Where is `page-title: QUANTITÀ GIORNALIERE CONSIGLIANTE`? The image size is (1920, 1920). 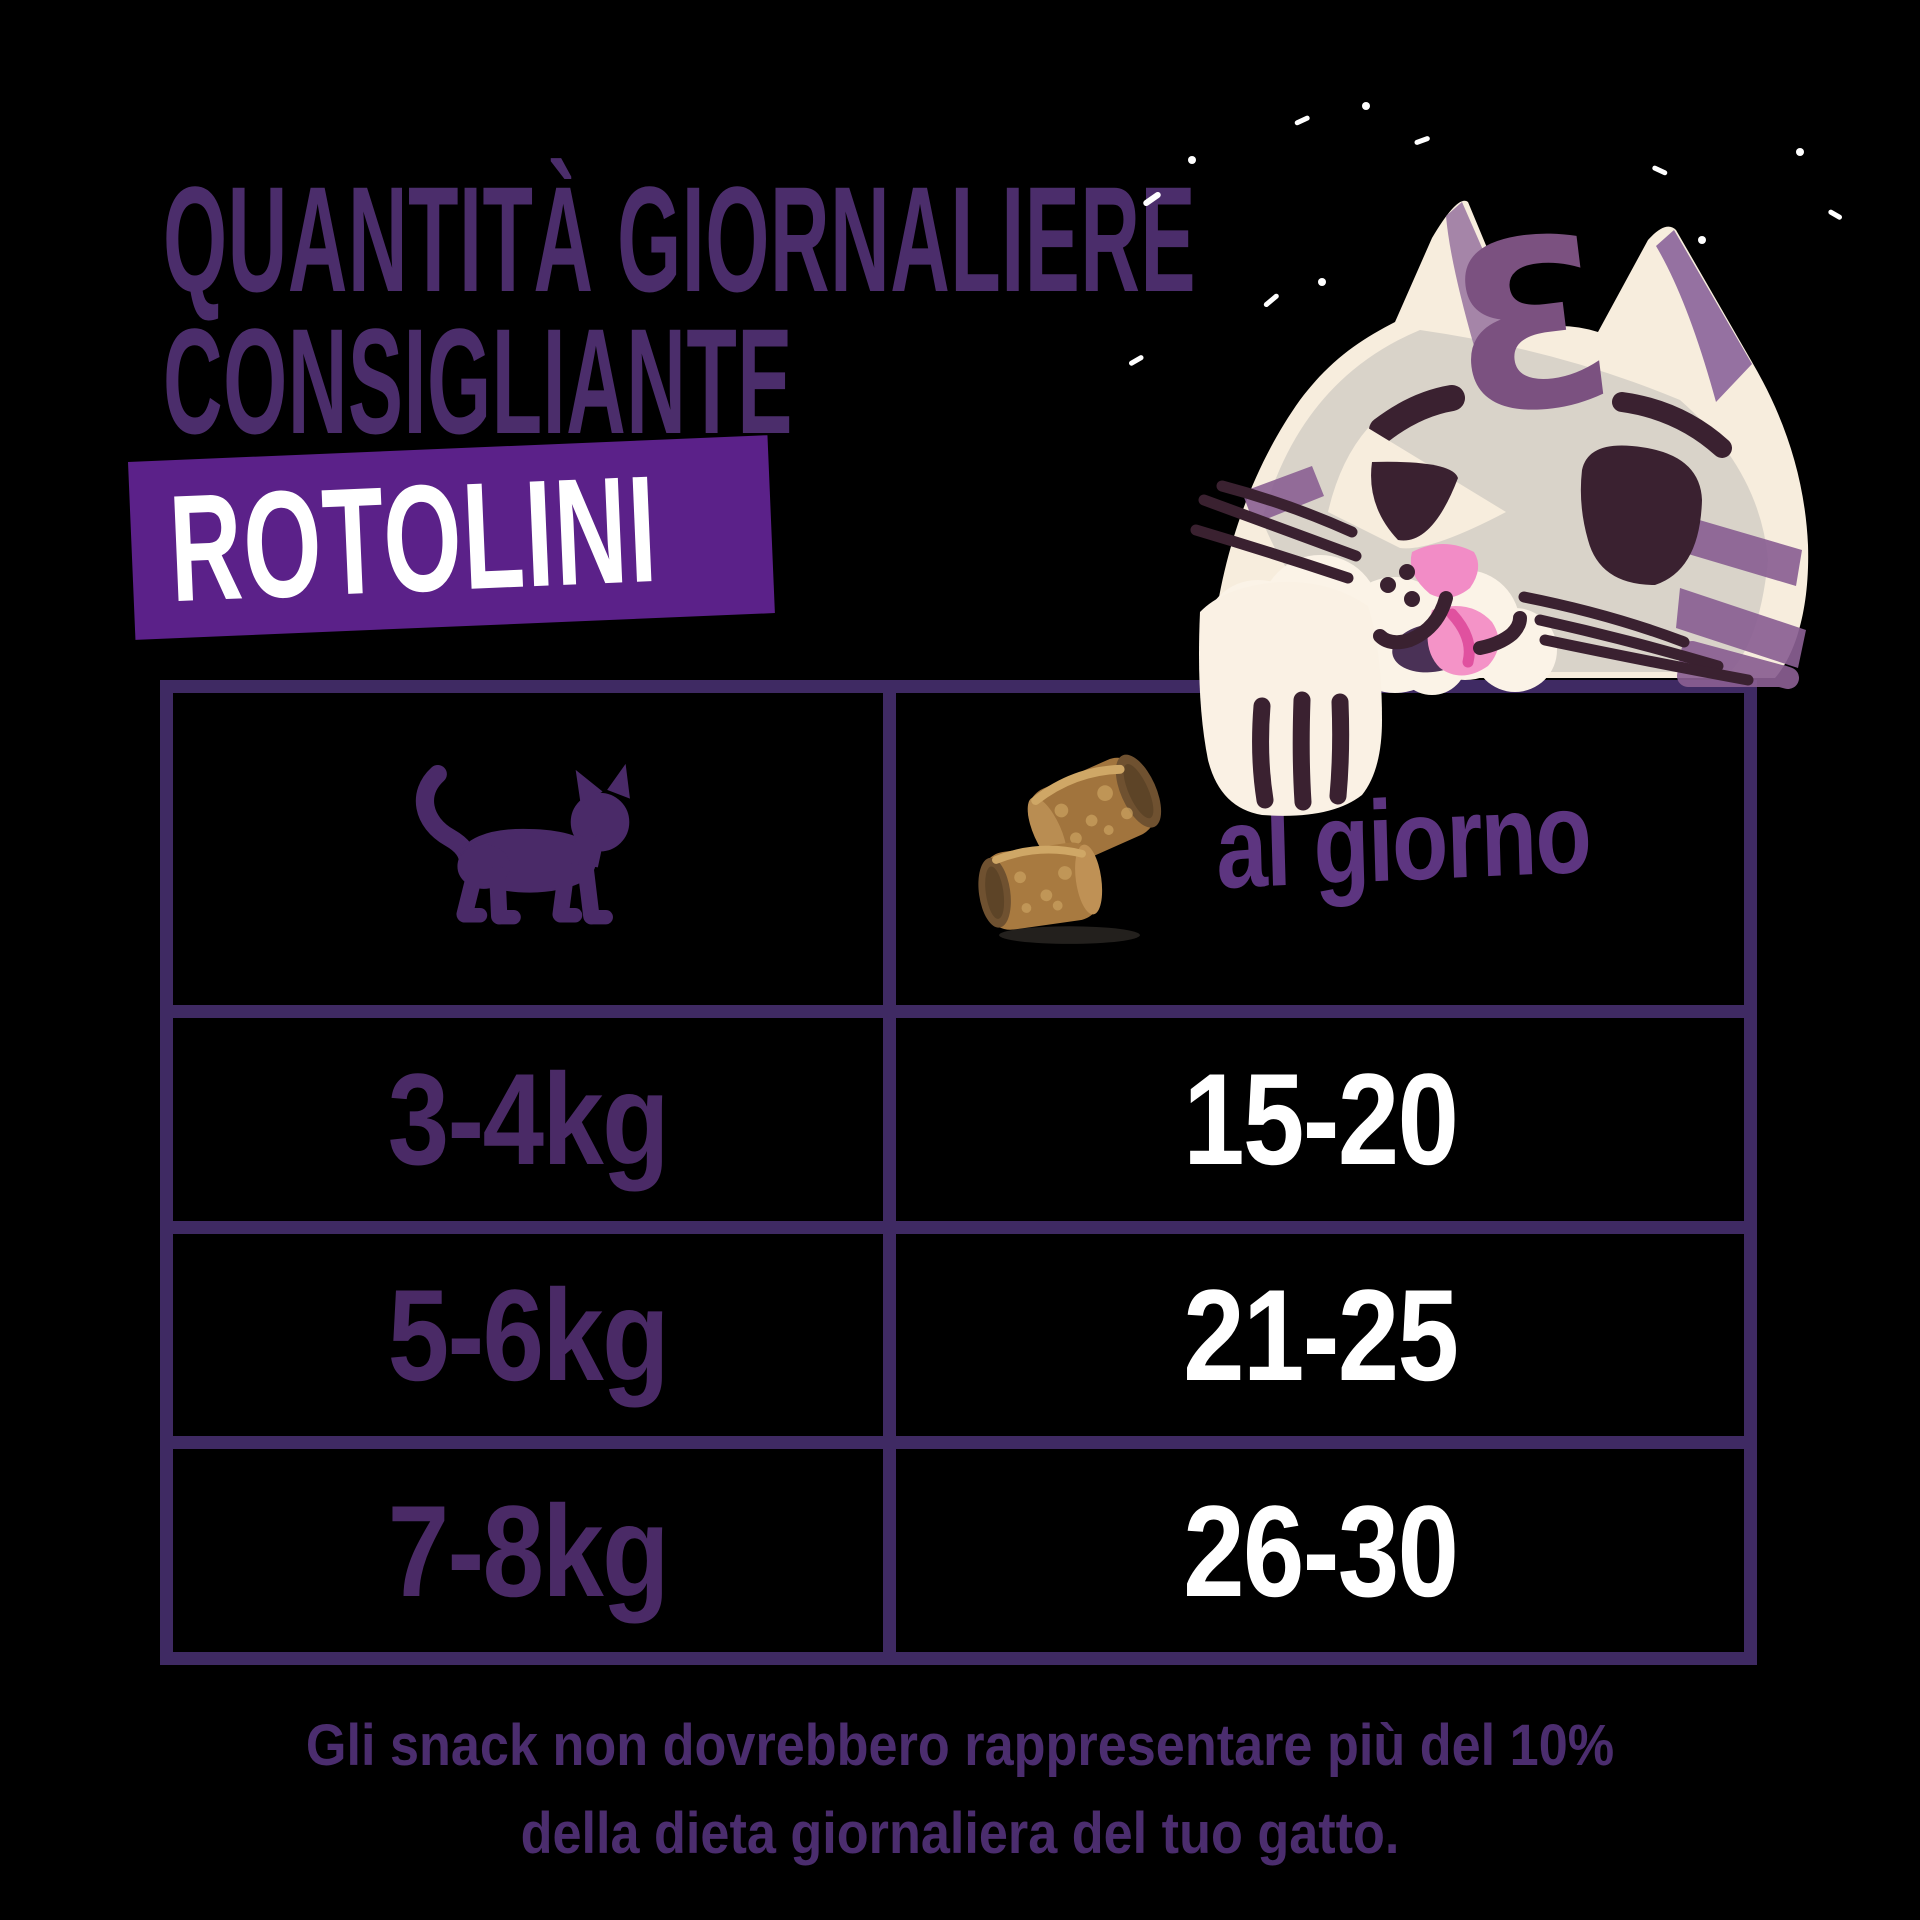 page-title: QUANTITÀ GIORNALIERE CONSIGLIANTE is located at coordinates (1041, 310).